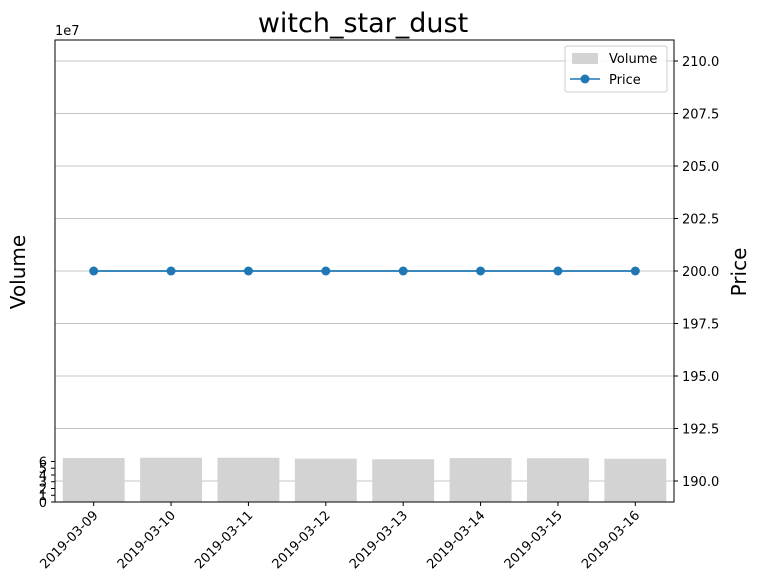  I want to click on left-tick-label: 1, so click(43, 496).